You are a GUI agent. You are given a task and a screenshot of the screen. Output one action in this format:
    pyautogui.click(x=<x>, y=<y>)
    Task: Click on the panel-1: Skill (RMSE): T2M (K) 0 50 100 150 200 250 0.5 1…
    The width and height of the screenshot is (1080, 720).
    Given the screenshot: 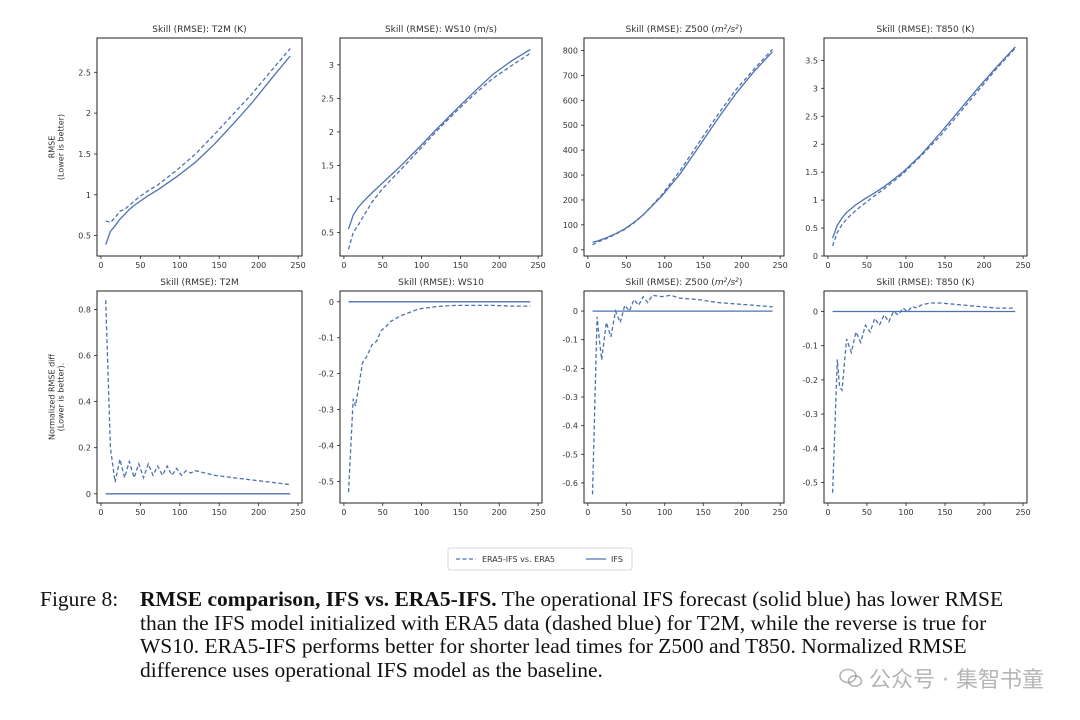 What is the action you would take?
    pyautogui.click(x=177, y=147)
    